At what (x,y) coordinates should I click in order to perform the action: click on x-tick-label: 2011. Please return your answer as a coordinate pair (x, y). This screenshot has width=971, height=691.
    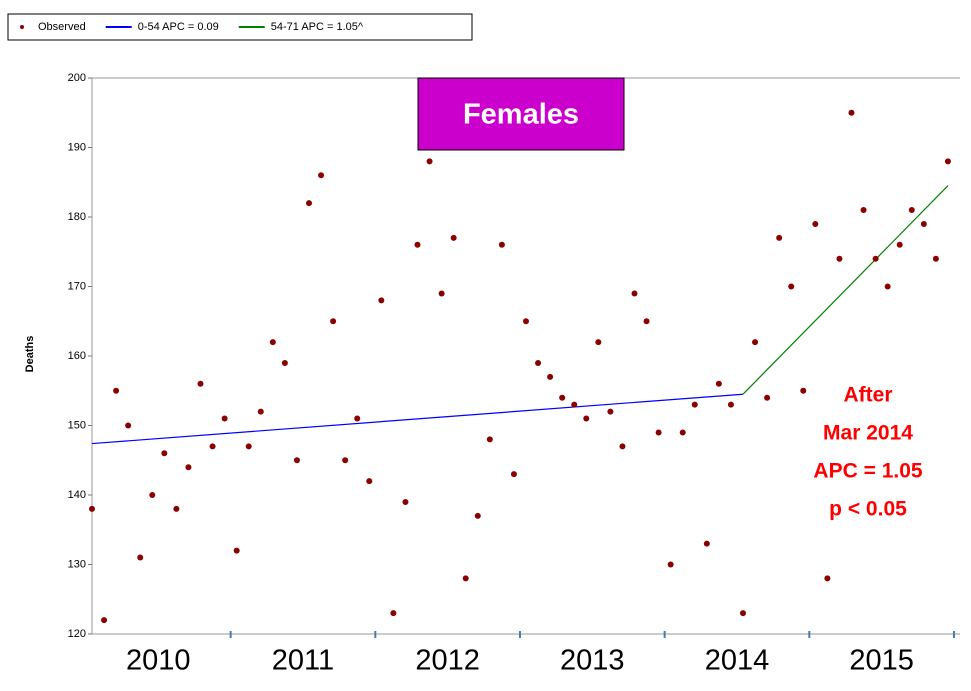
    Looking at the image, I should click on (303, 661).